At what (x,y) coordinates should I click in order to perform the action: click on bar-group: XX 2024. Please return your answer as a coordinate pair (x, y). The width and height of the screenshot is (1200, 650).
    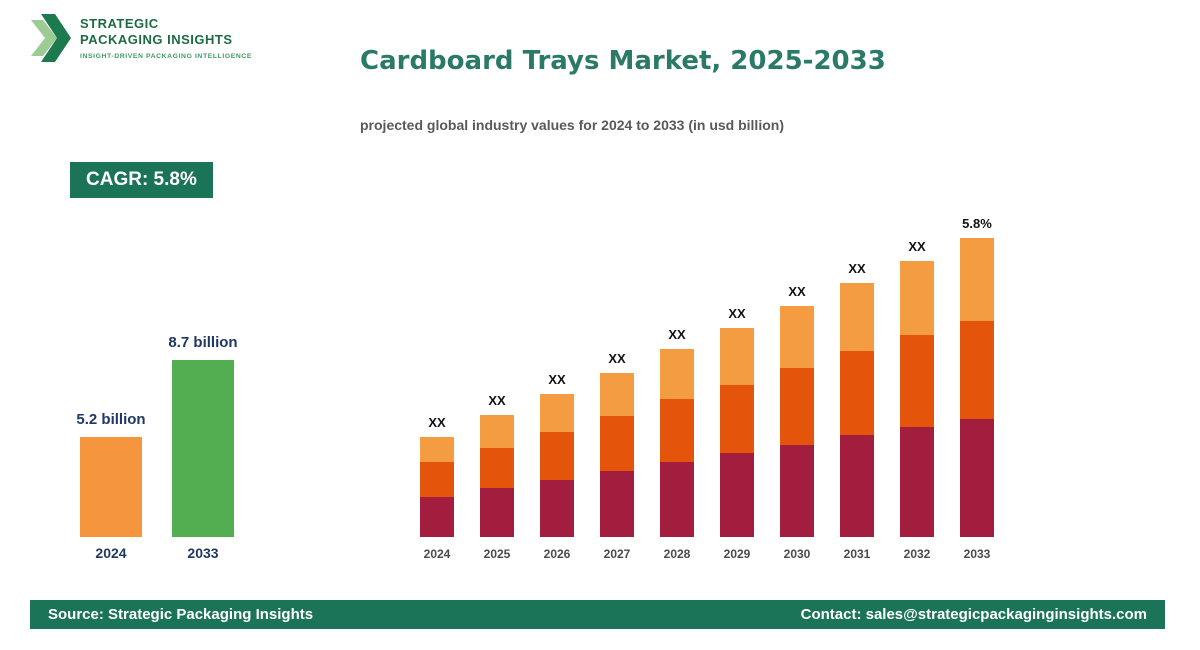
    Looking at the image, I should click on (437, 488).